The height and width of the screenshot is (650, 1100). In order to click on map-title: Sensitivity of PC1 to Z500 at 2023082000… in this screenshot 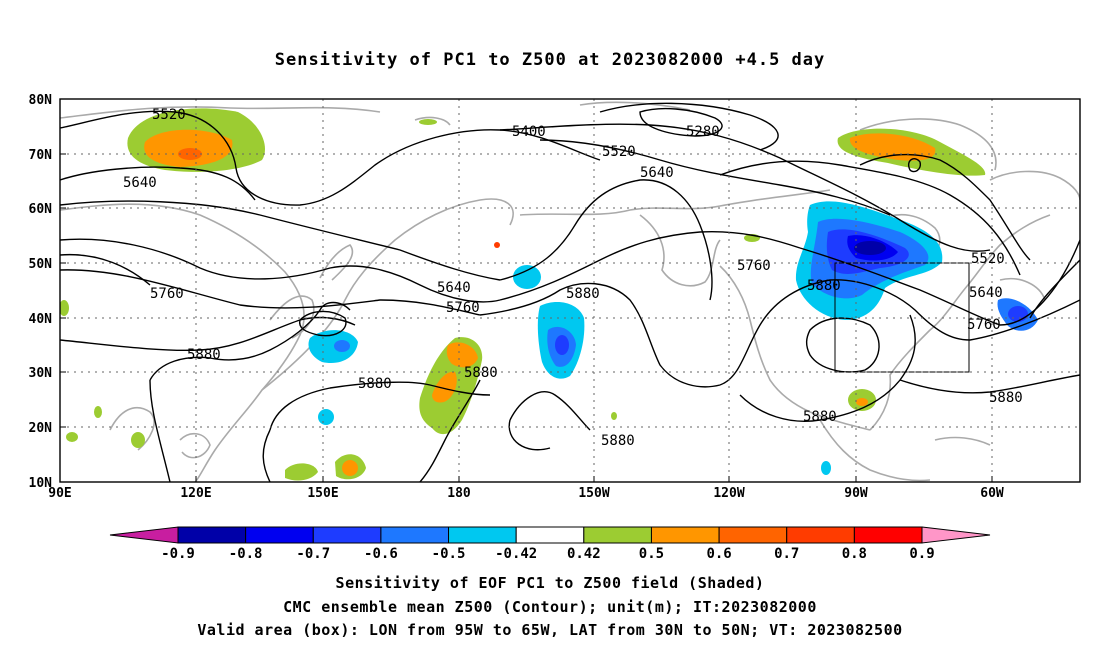, I will do `click(550, 60)`.